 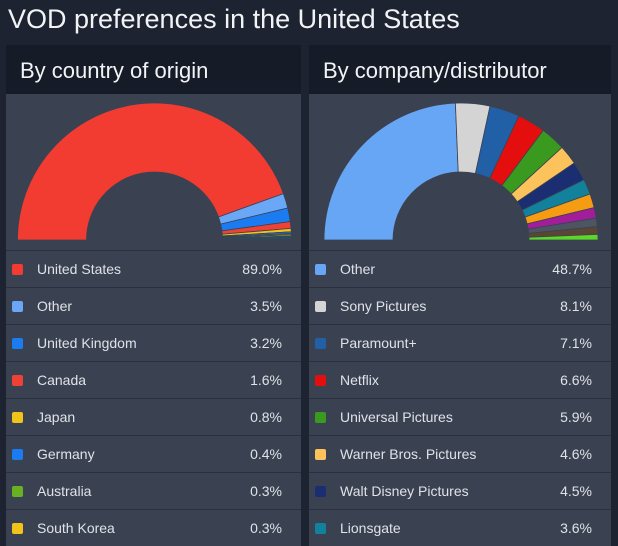 I want to click on legend-label: Warner Bros. Pictures, so click(x=408, y=454).